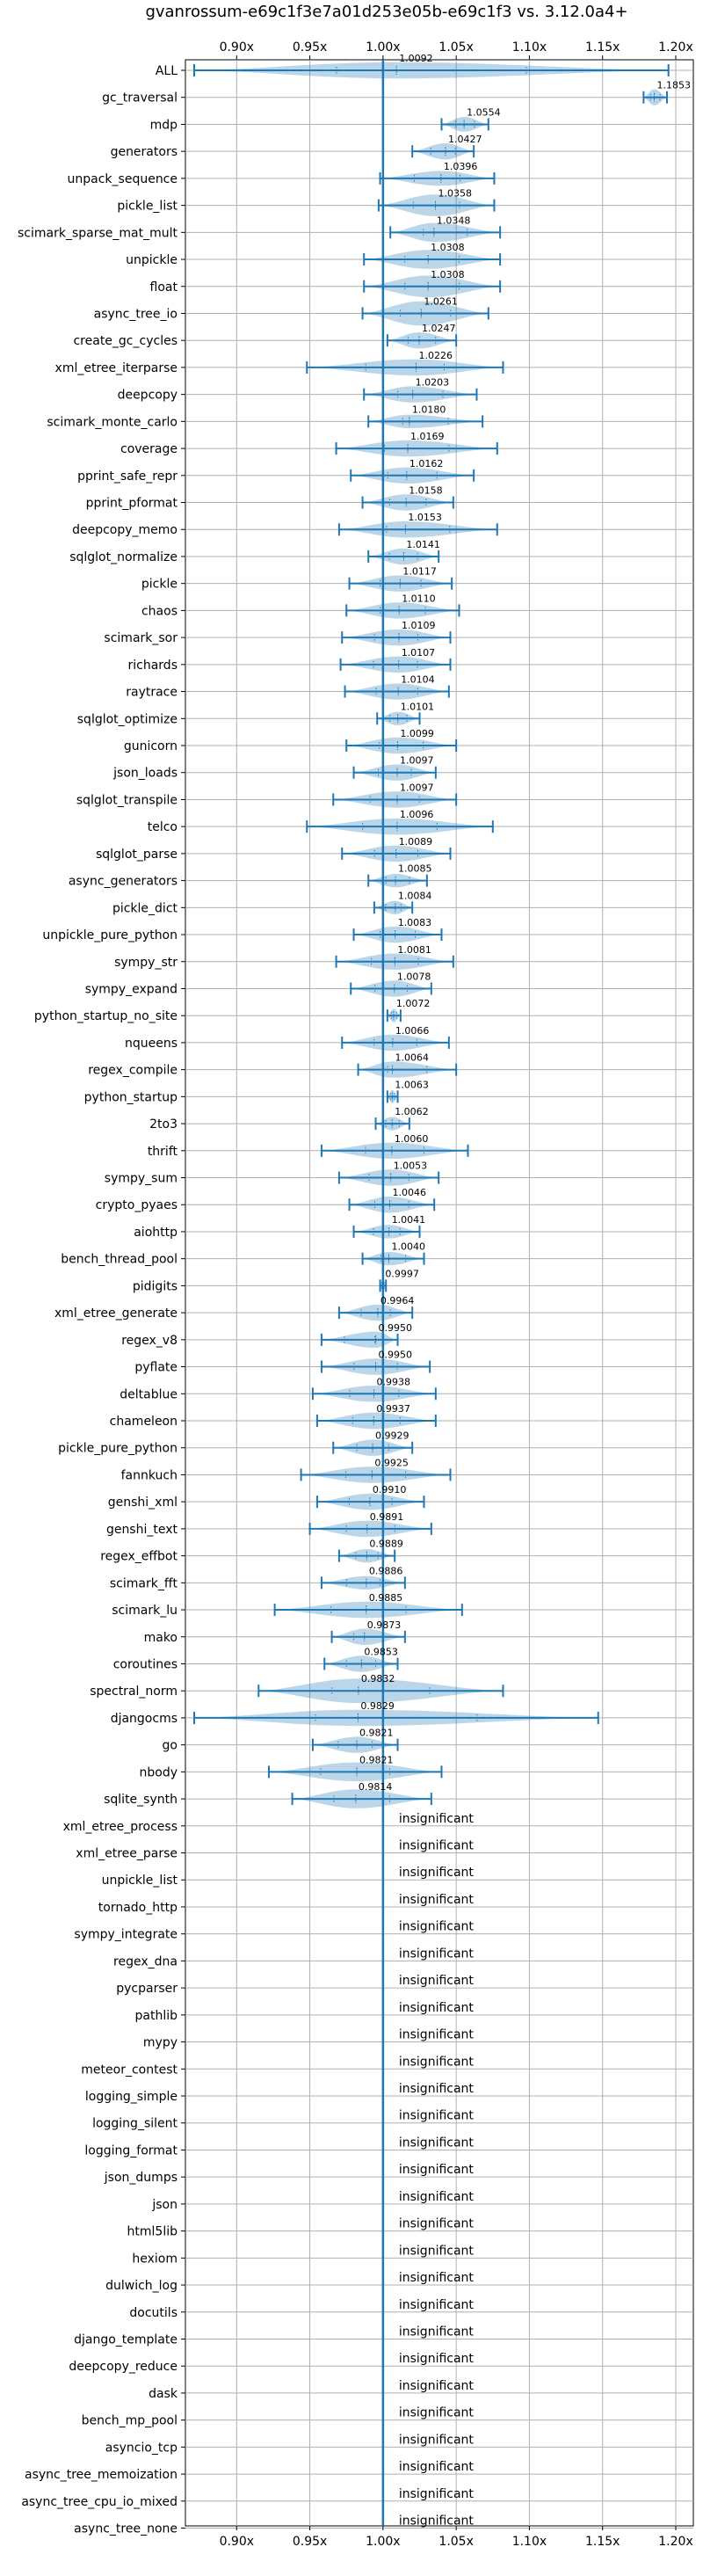  What do you see at coordinates (153, 666) in the screenshot?
I see `benchmark-name: richards` at bounding box center [153, 666].